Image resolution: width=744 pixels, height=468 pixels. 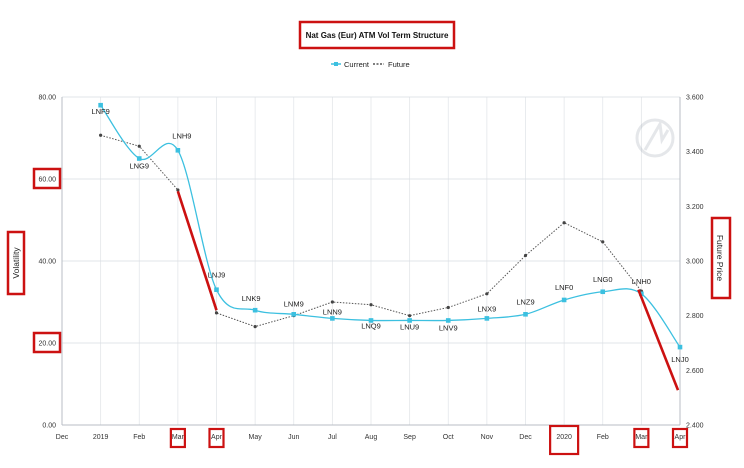 I want to click on right-tick-label: 3.200, so click(x=695, y=207).